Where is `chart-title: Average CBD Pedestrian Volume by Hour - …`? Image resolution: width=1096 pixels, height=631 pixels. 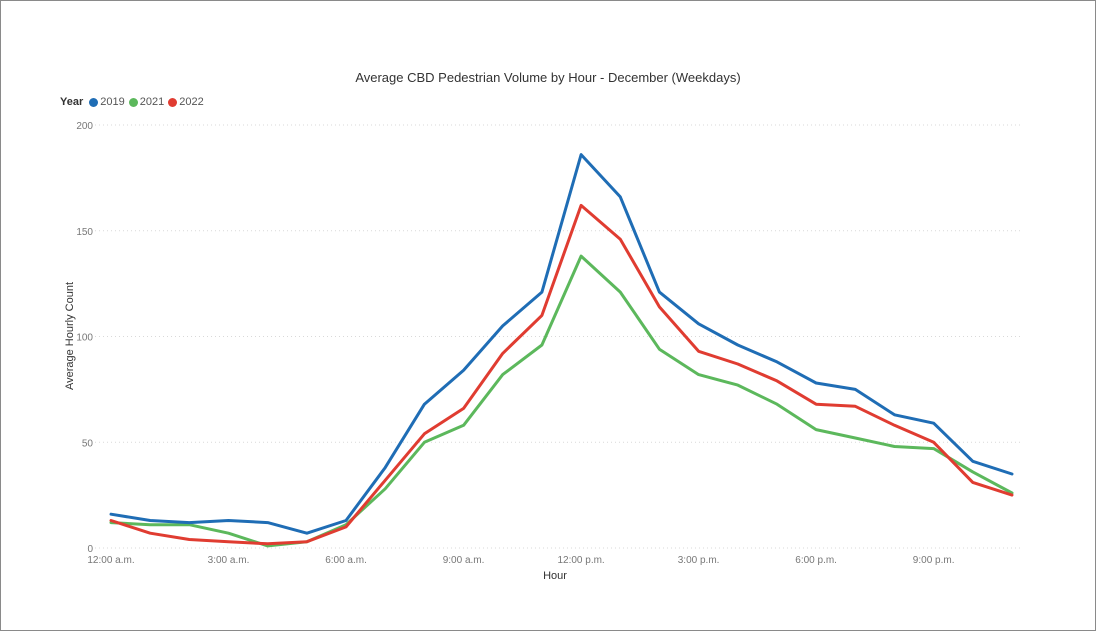 chart-title: Average CBD Pedestrian Volume by Hour - … is located at coordinates (548, 77).